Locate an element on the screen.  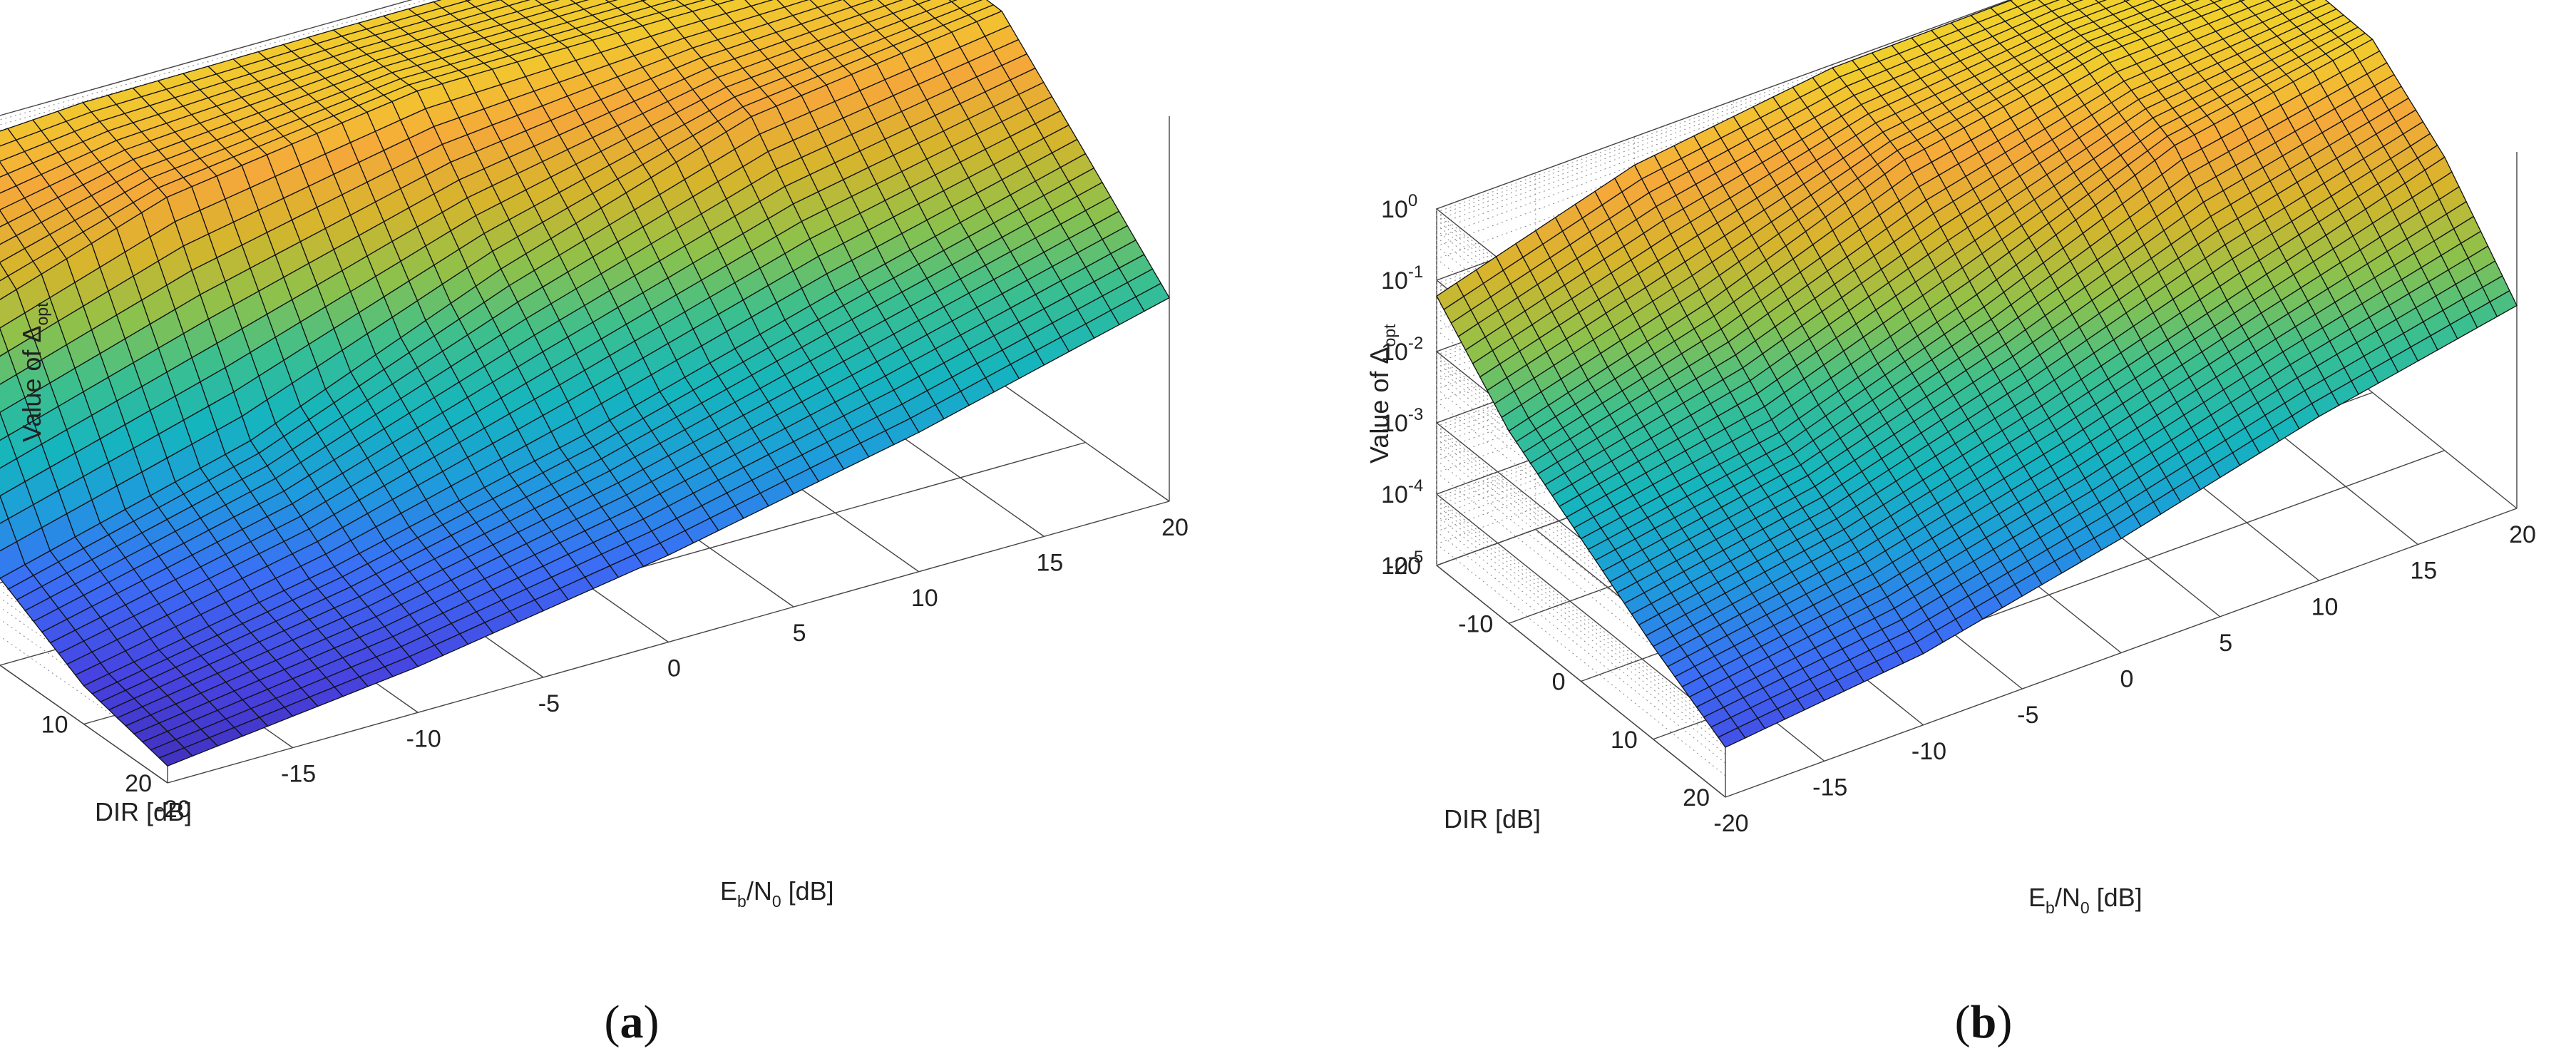
subfigure-label-a-close: ) is located at coordinates (652, 1022).